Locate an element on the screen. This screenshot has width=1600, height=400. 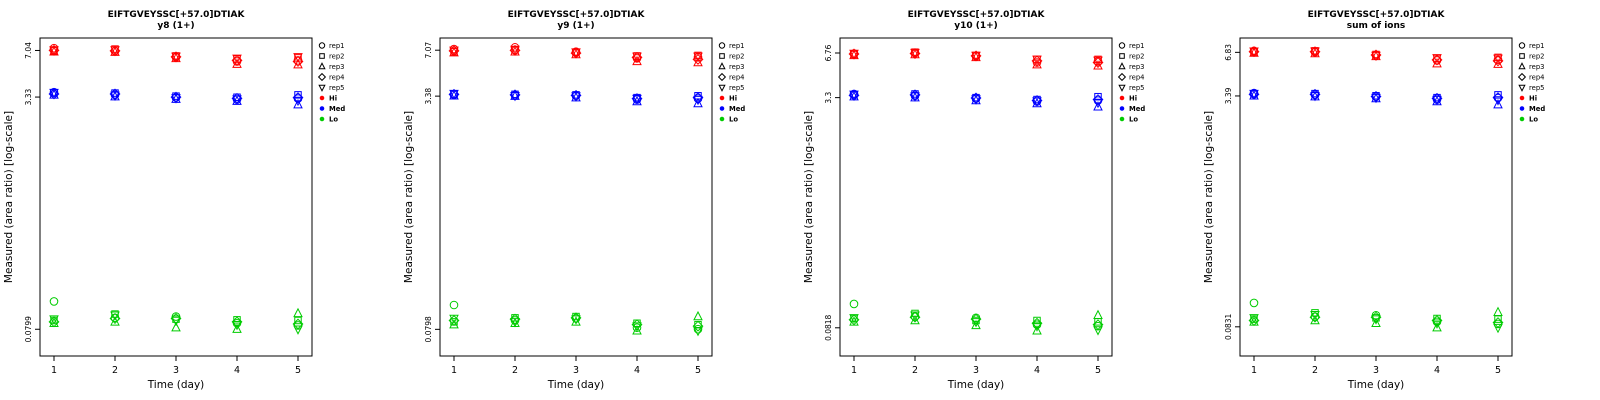
chart-subtitle: y9 (1+) is located at coordinates (575, 26).